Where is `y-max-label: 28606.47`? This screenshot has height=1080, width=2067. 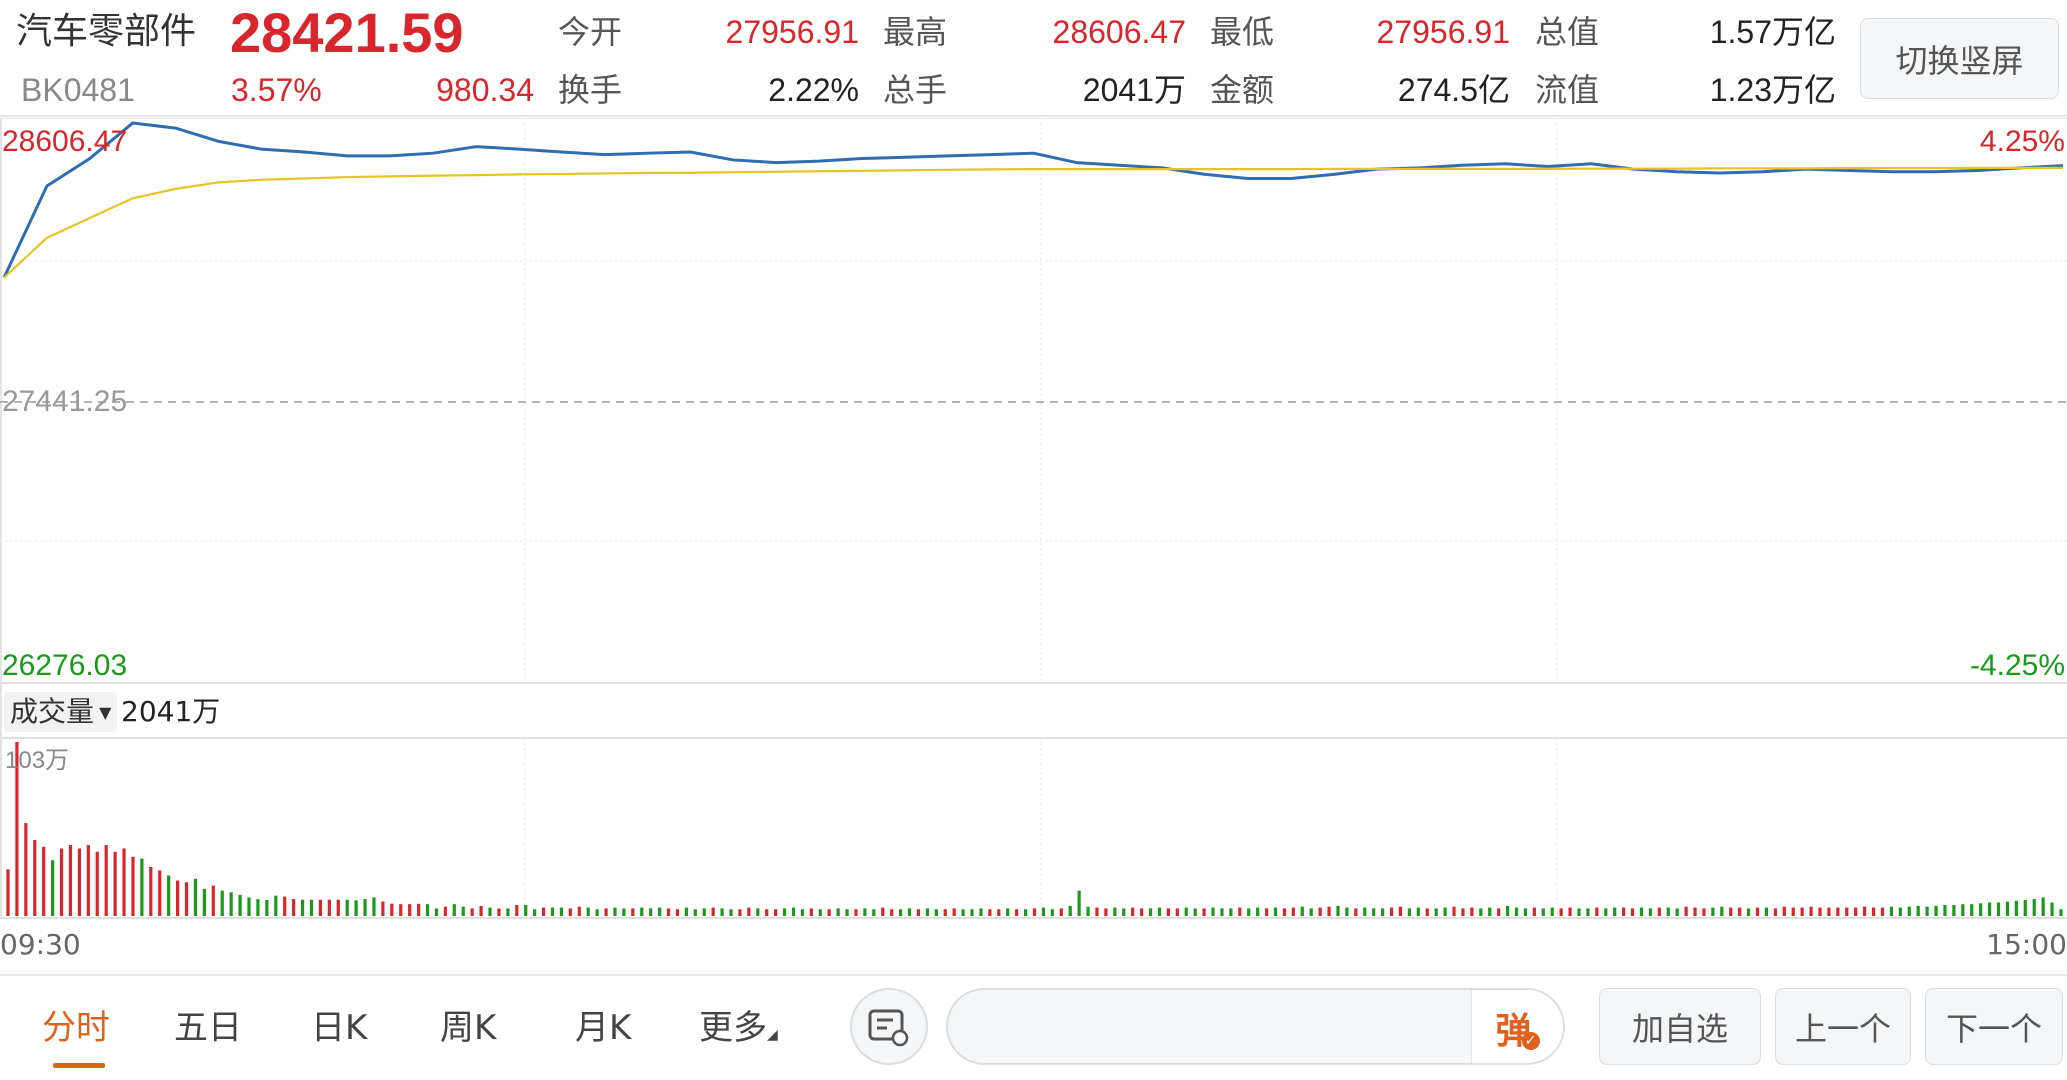
y-max-label: 28606.47 is located at coordinates (64, 141).